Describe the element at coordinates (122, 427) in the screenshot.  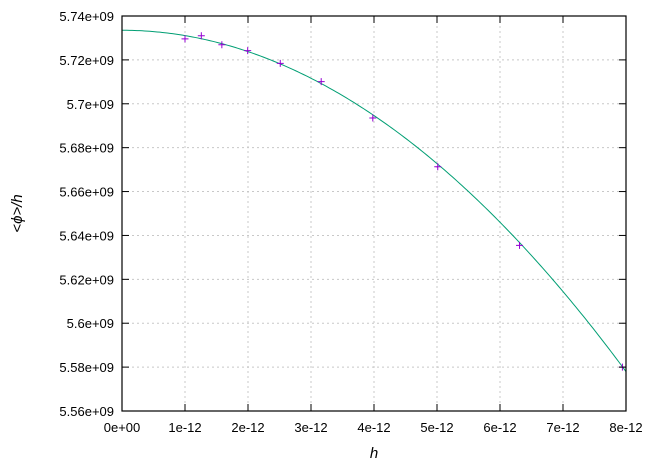
I see `x-tick-label: 0e+00` at that location.